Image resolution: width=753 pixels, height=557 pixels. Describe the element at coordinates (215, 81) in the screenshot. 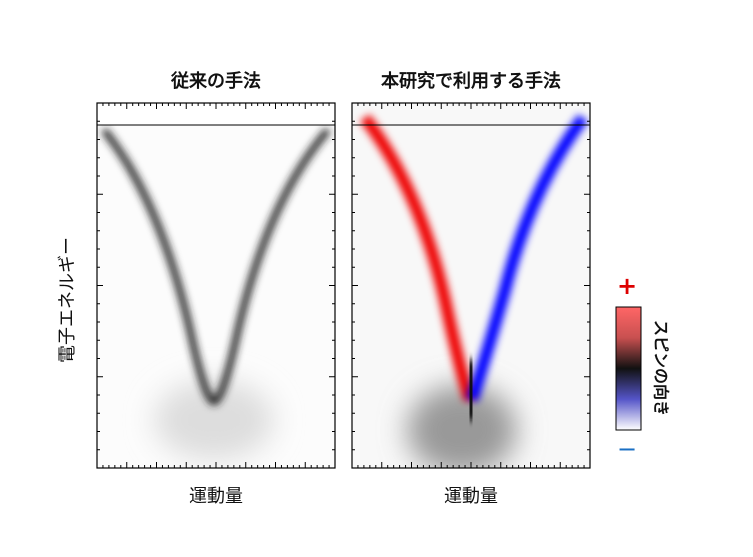

I see `panel-title: 従来の手法` at that location.